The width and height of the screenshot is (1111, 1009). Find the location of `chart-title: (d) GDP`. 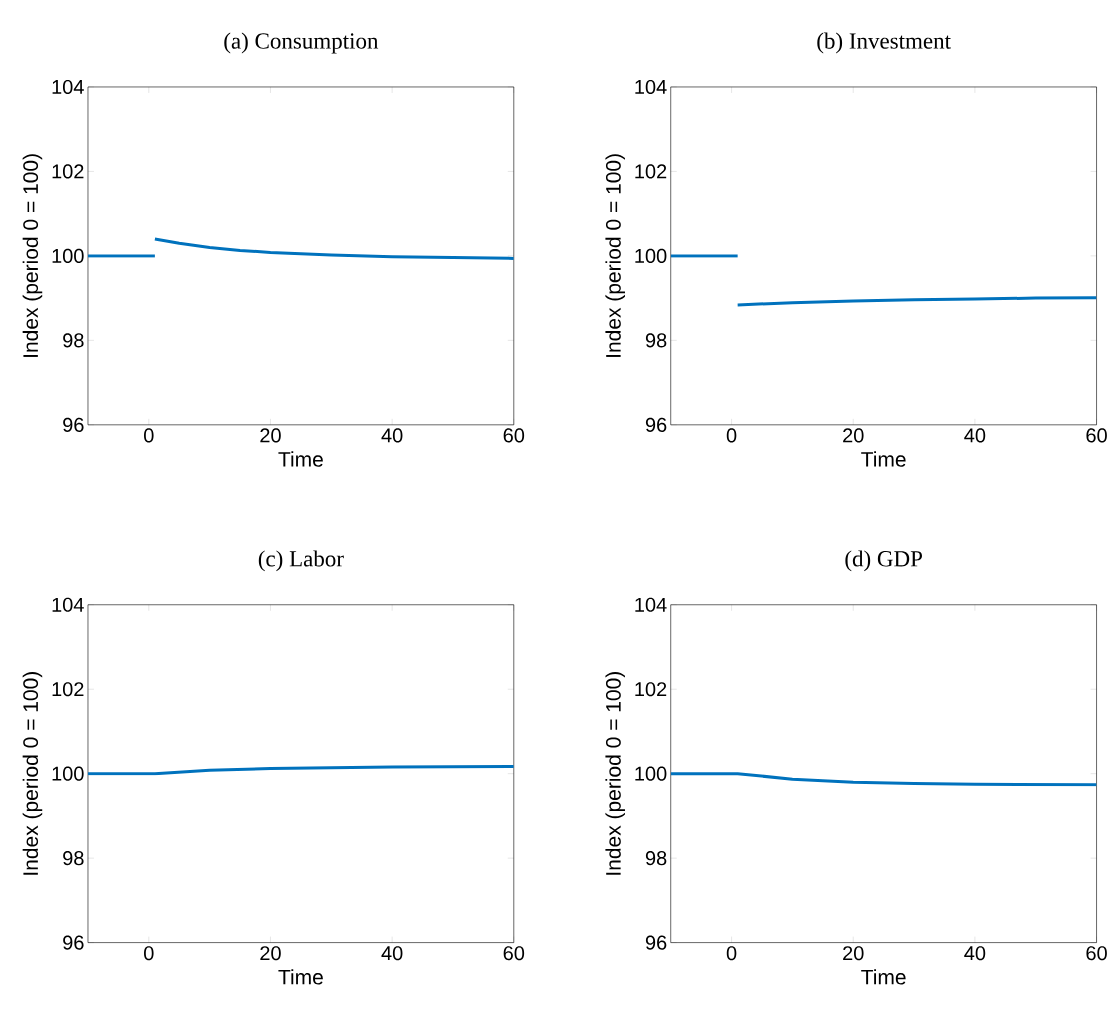

chart-title: (d) GDP is located at coordinates (883, 561).